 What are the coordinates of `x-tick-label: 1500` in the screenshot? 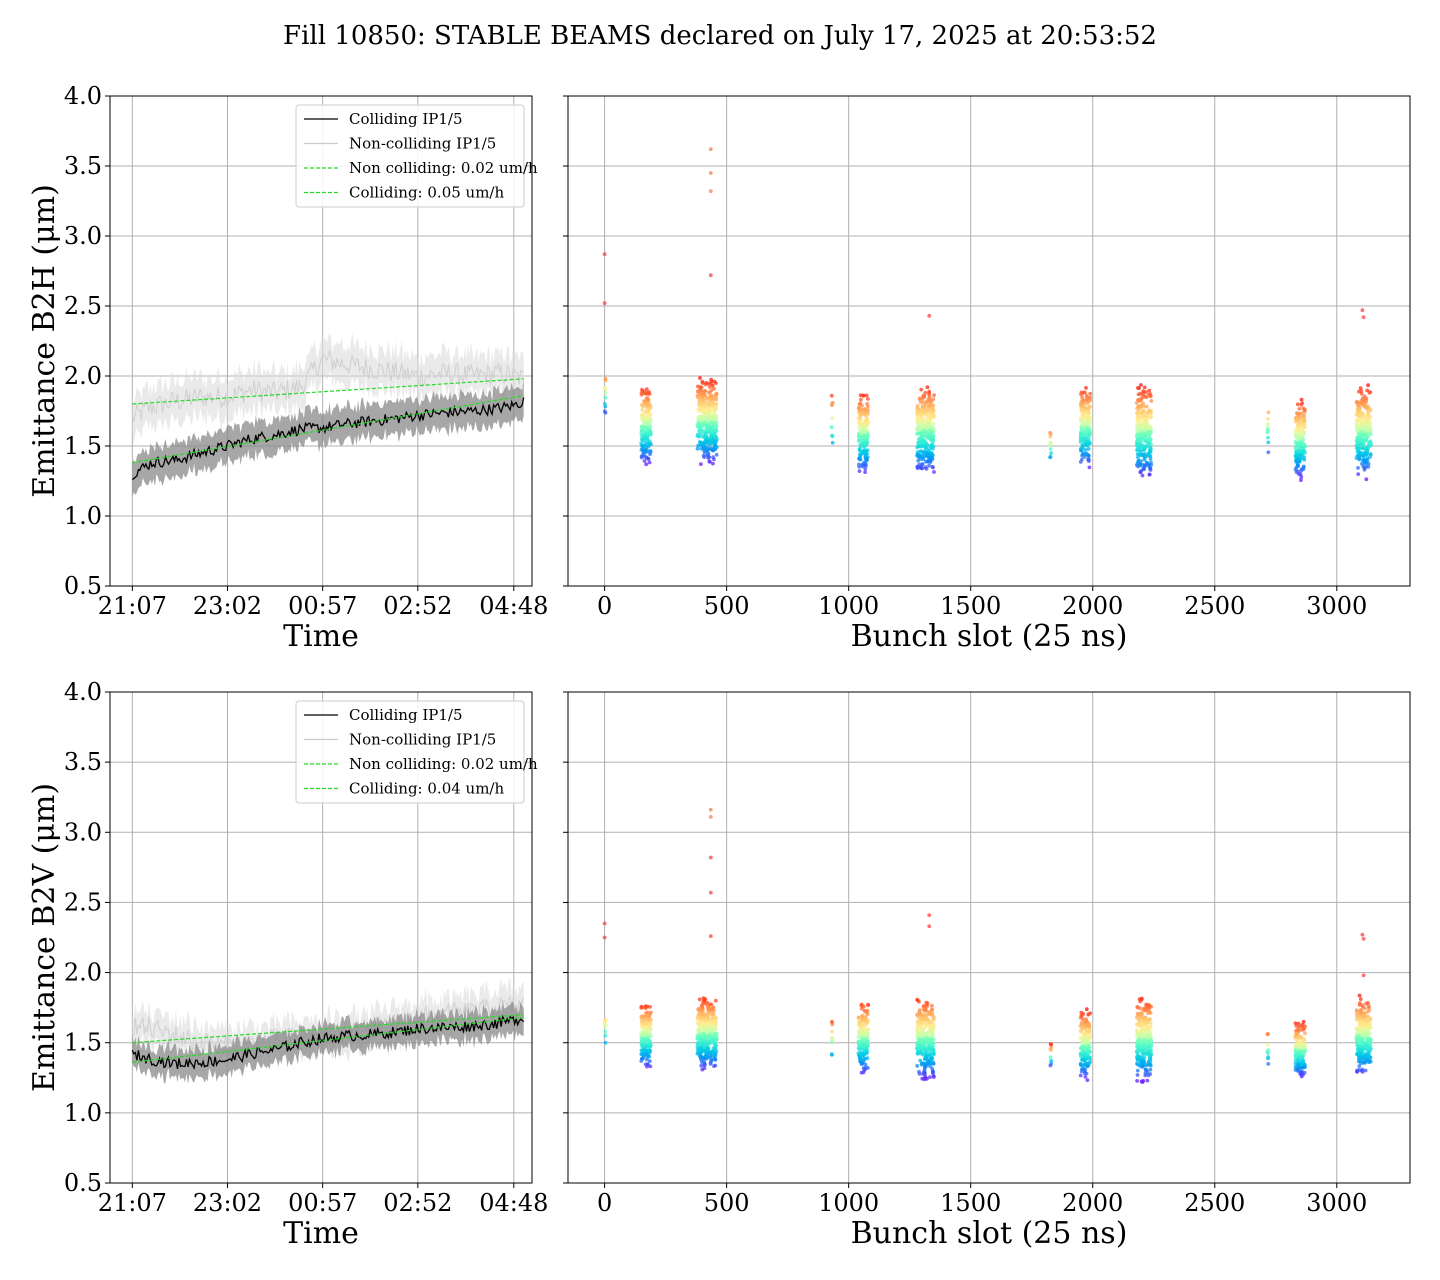 It's located at (970, 1203).